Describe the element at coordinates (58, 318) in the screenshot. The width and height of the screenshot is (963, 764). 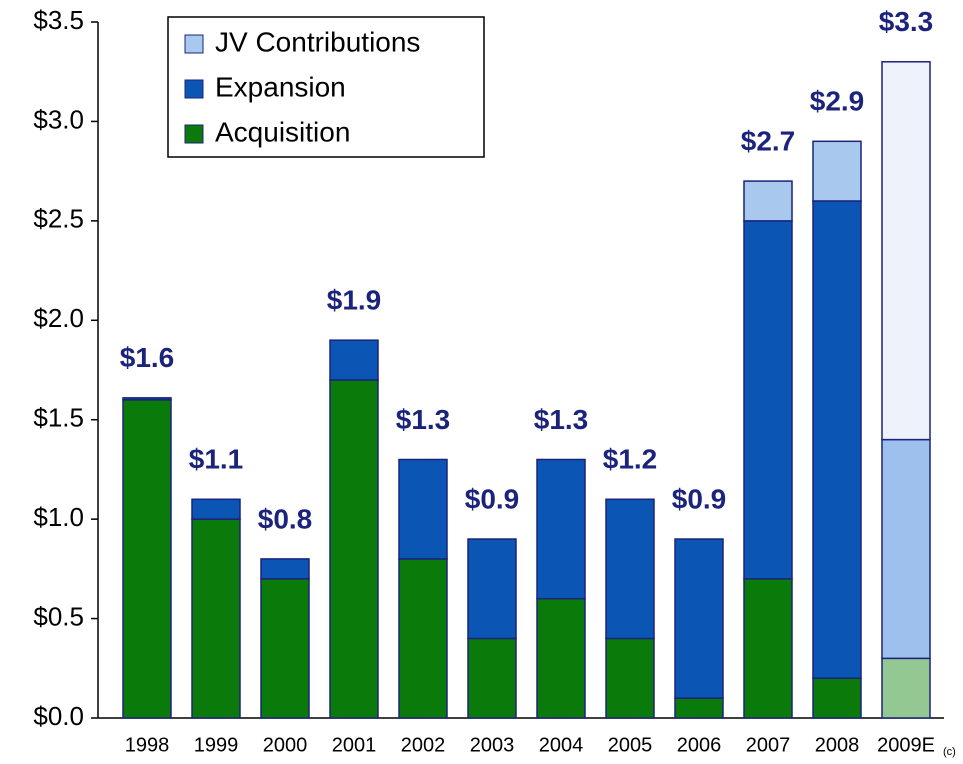
I see `y-tick-label: $2.0` at that location.